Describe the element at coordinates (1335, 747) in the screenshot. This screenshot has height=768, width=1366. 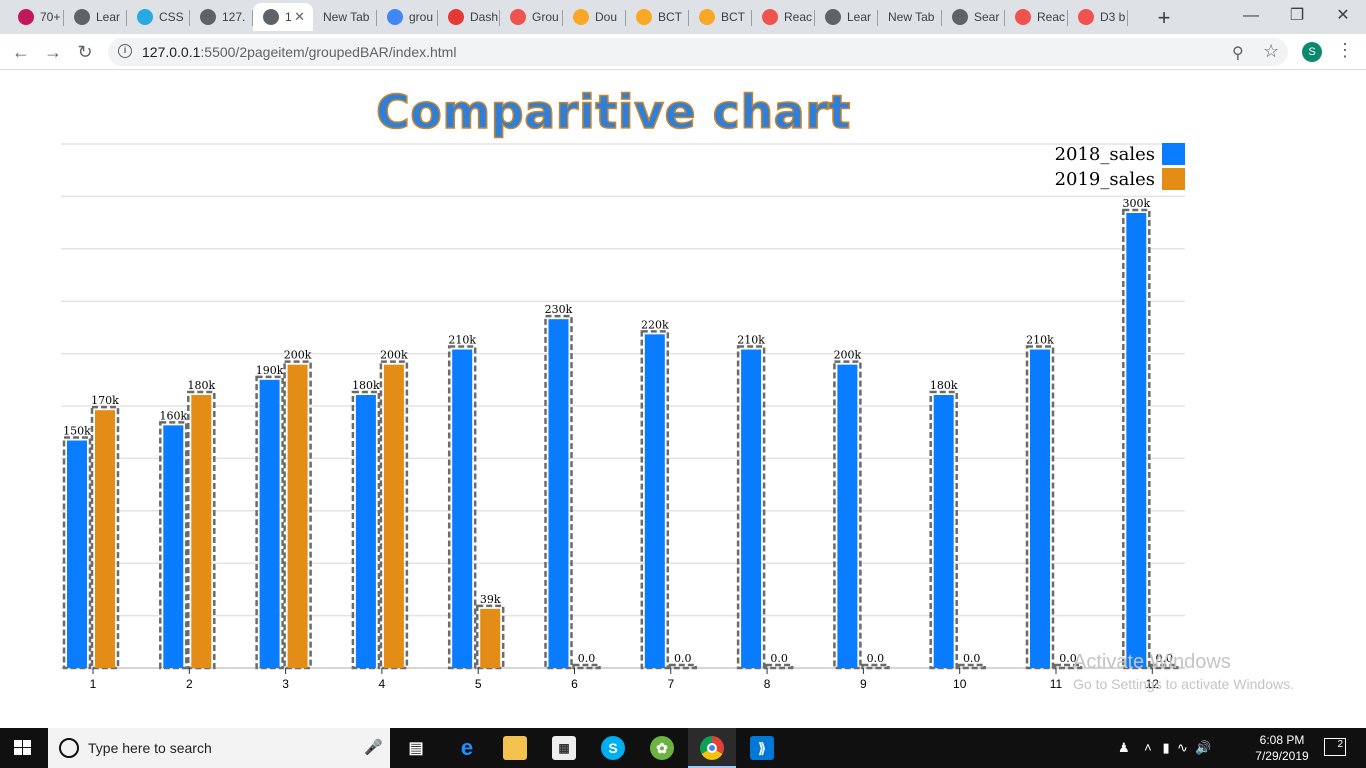
I see `notification-icon: 2` at that location.